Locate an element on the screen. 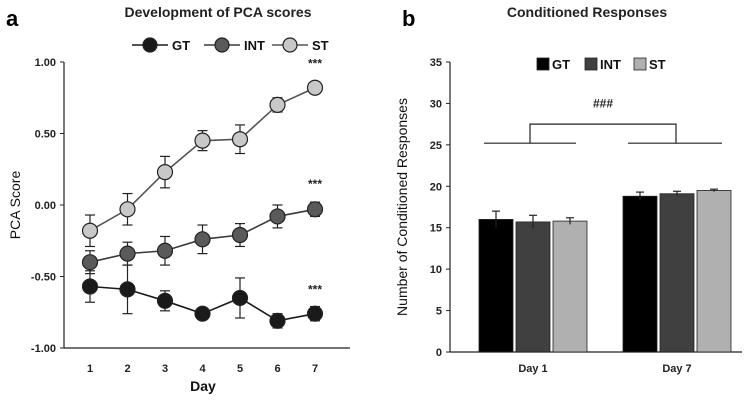  series-gt is located at coordinates (202, 296).